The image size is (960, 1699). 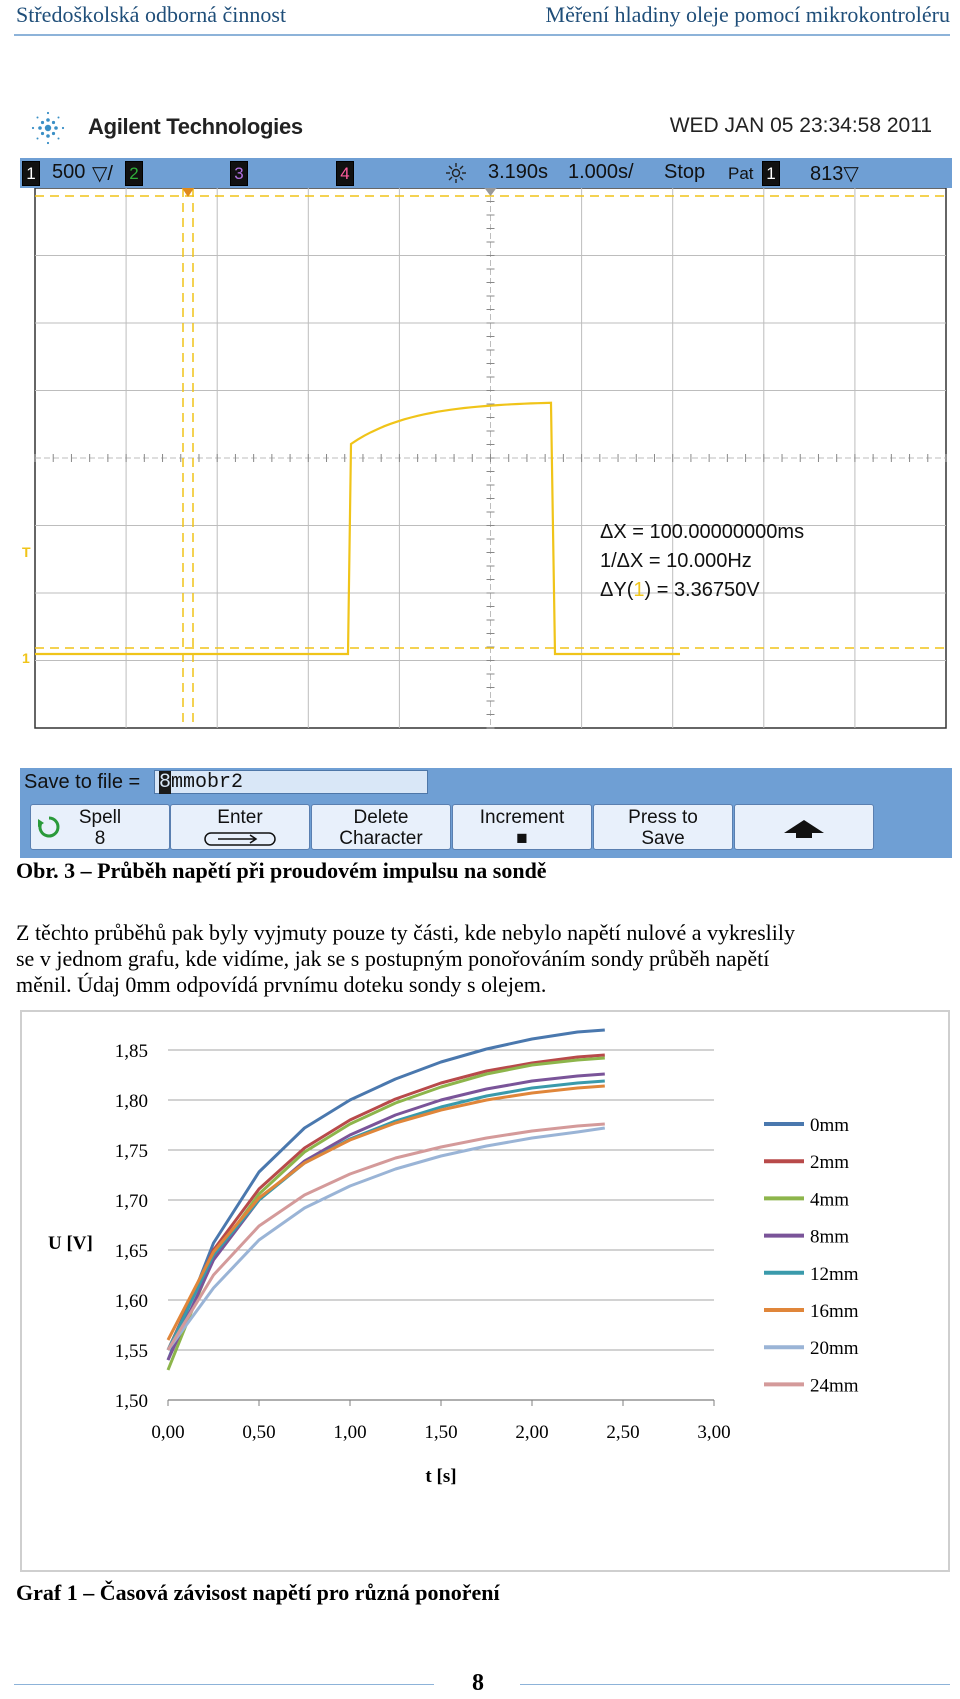 What do you see at coordinates (131, 1301) in the screenshot?
I see `y-tick-label: 1,60` at bounding box center [131, 1301].